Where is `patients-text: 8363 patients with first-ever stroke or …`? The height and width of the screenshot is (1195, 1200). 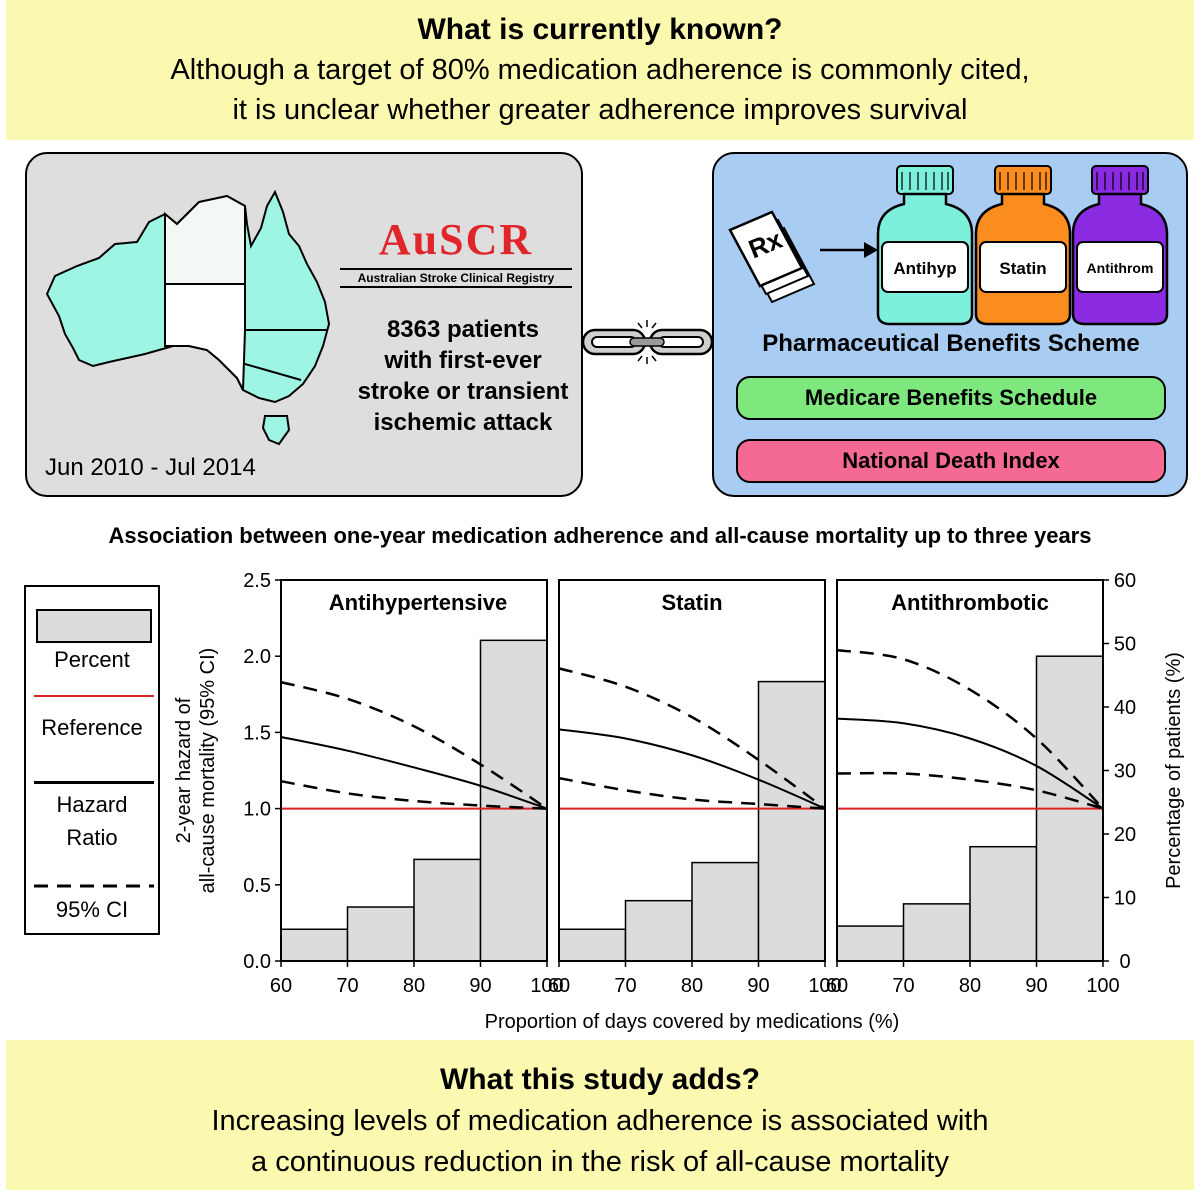 patients-text: 8363 patients with first-ever stroke or … is located at coordinates (463, 376).